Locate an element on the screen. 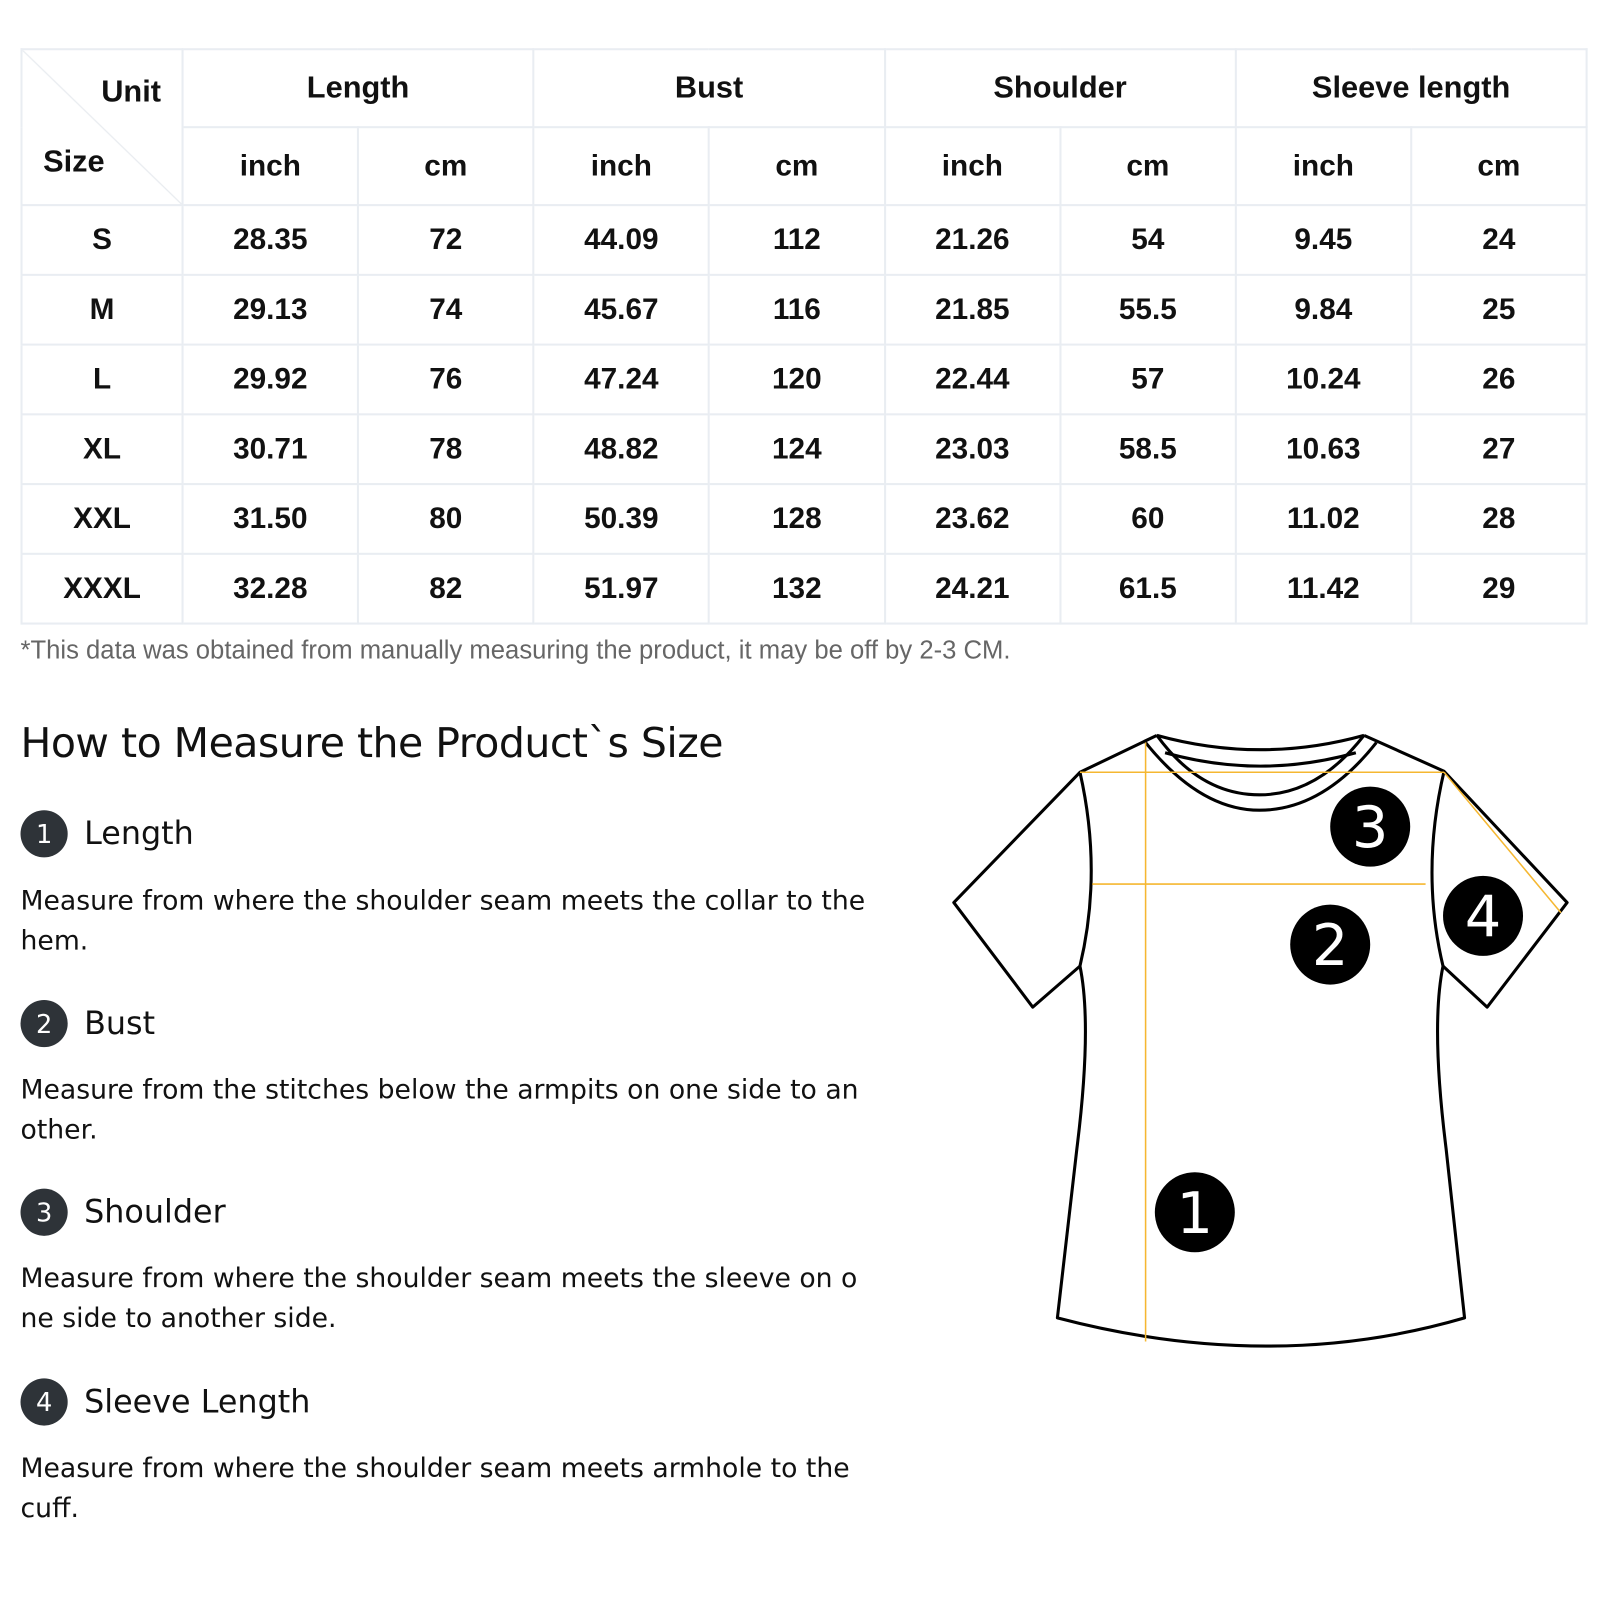  marker-1-label: 1 is located at coordinates (1195, 1213).